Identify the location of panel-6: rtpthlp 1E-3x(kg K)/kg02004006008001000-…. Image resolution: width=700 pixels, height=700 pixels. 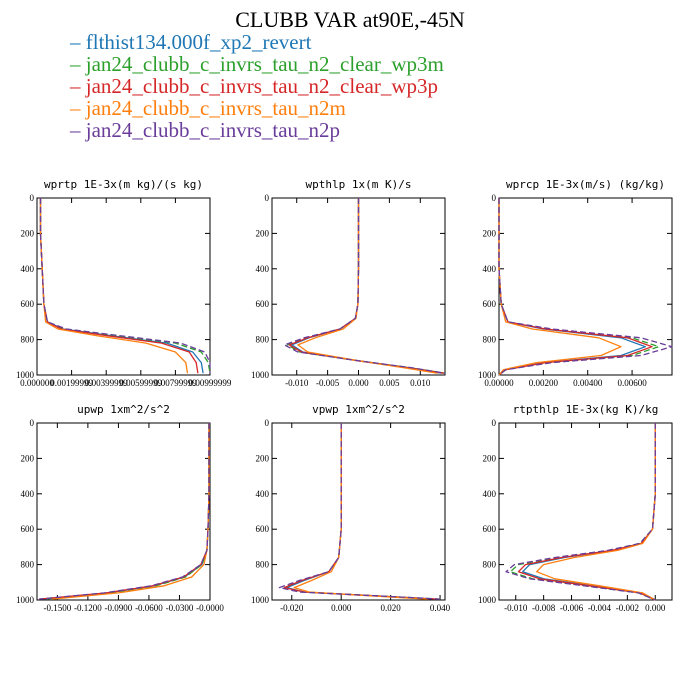
(575, 508).